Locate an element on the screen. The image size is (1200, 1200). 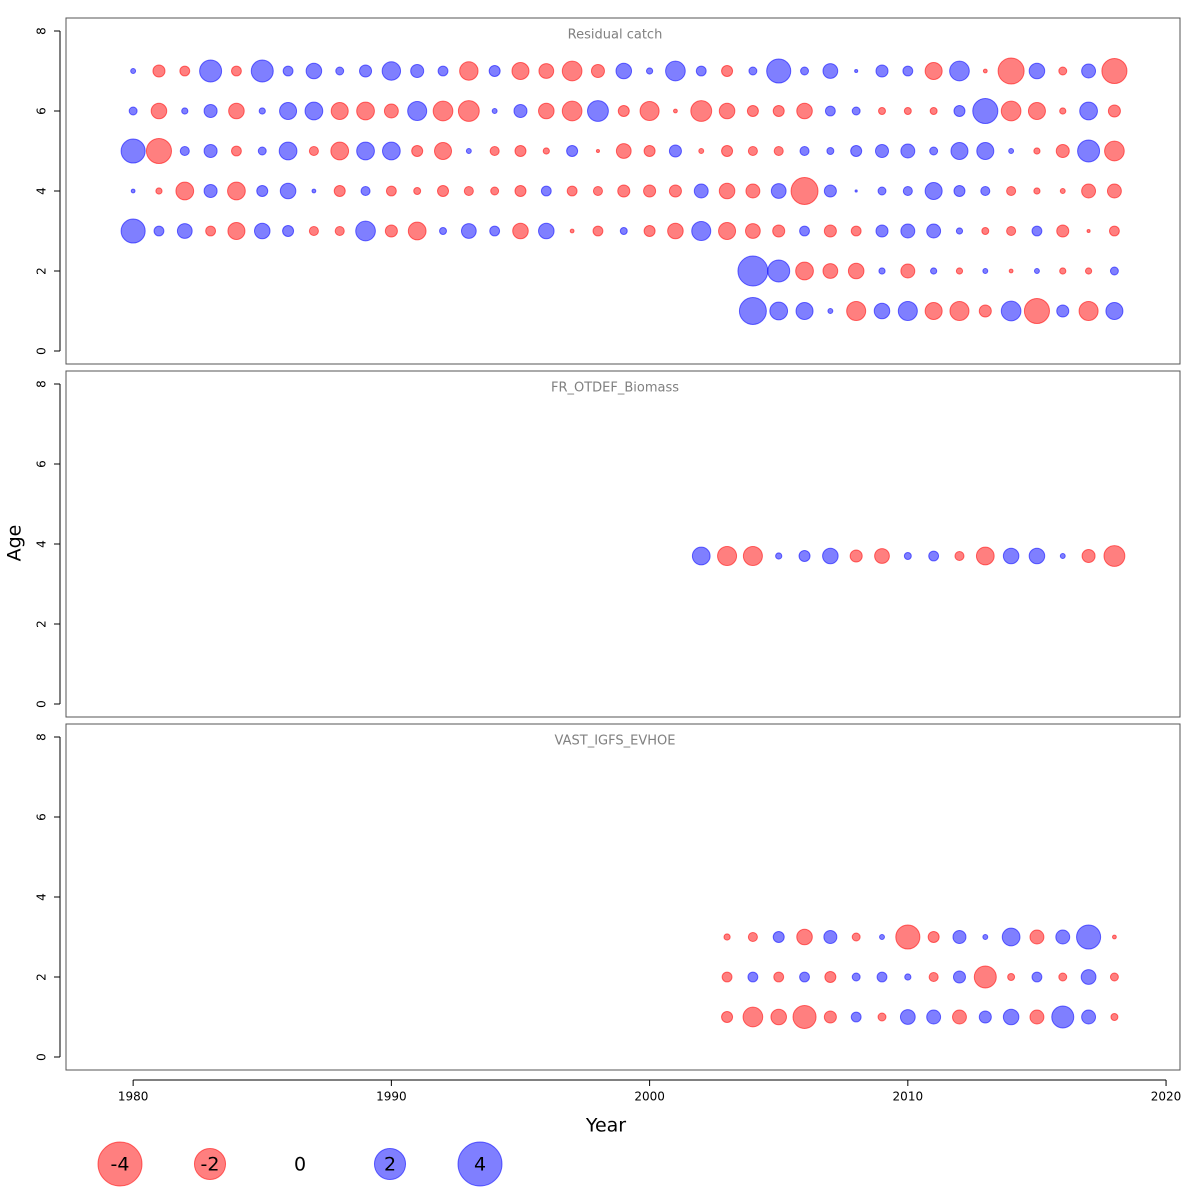
x-tick-label: 2020 is located at coordinates (1166, 1097).